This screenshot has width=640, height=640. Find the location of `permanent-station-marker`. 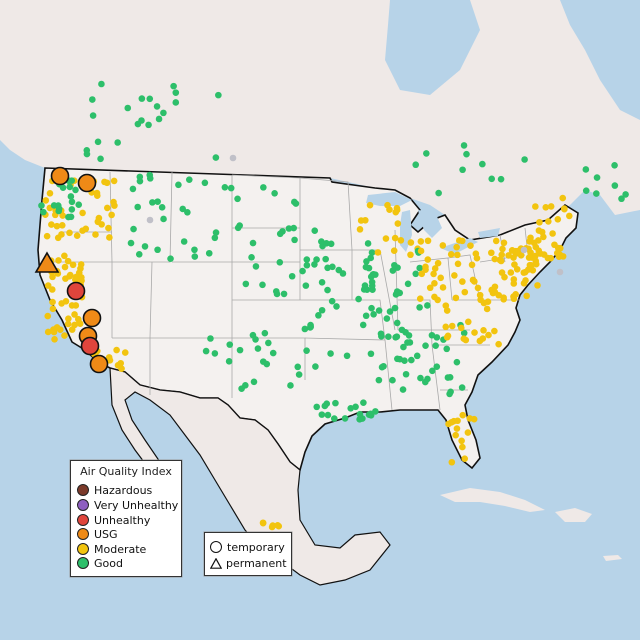

permanent-station-marker is located at coordinates (47, 262).